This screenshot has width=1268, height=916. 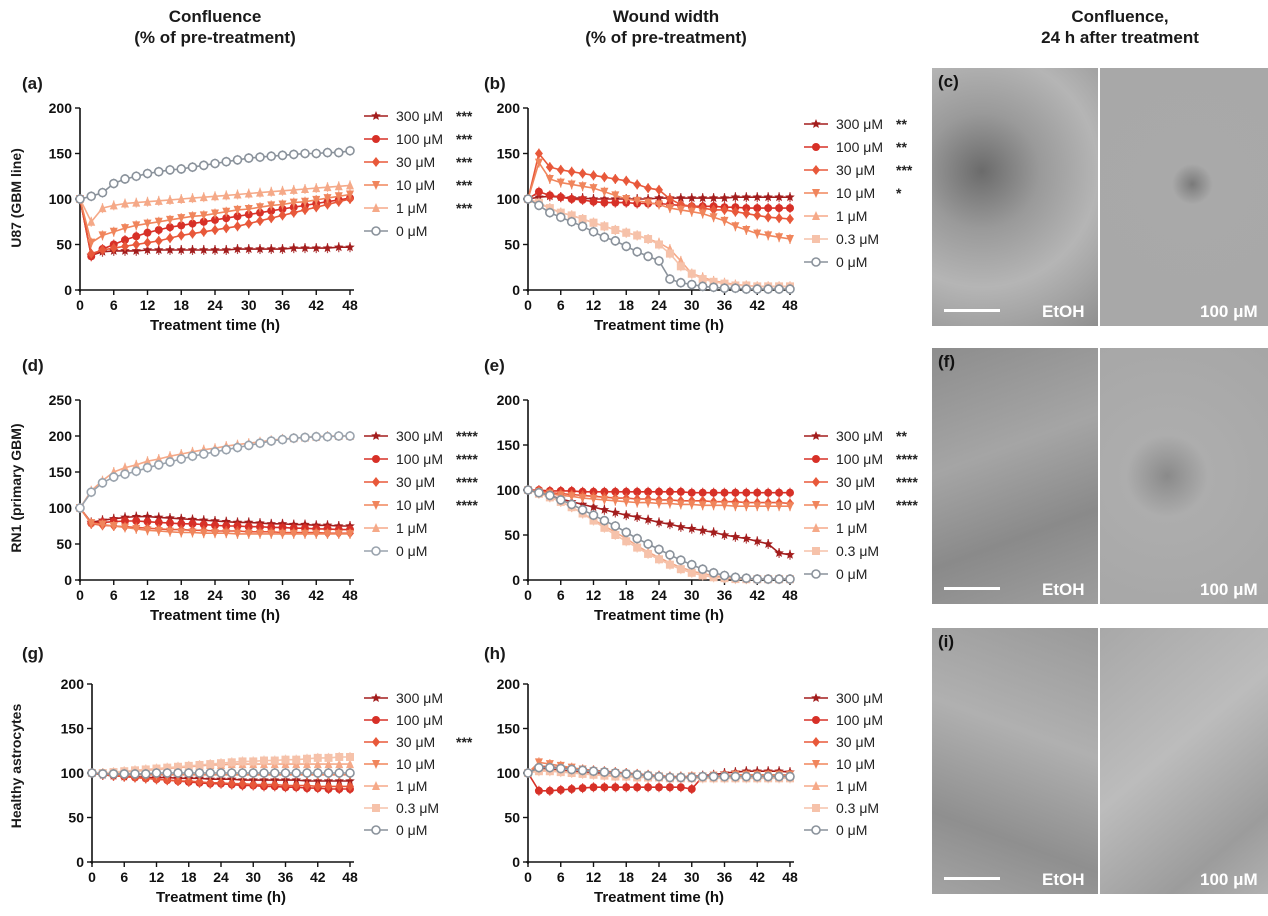 What do you see at coordinates (1100, 761) in the screenshot?
I see `micrograph-panel-i: (i) EtOH 100 μM` at bounding box center [1100, 761].